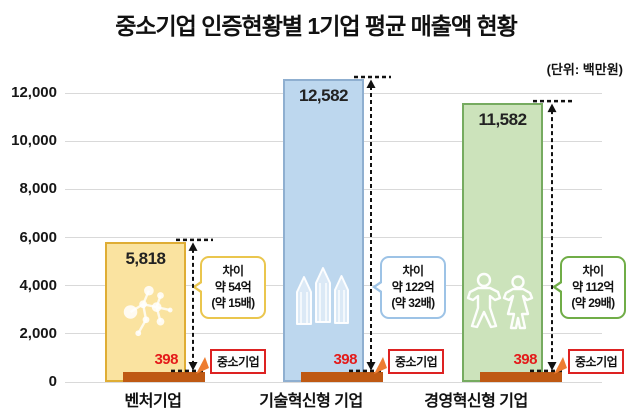 Image resolution: width=632 pixels, height=414 pixels. I want to click on bar-value: 12,582, so click(324, 95).